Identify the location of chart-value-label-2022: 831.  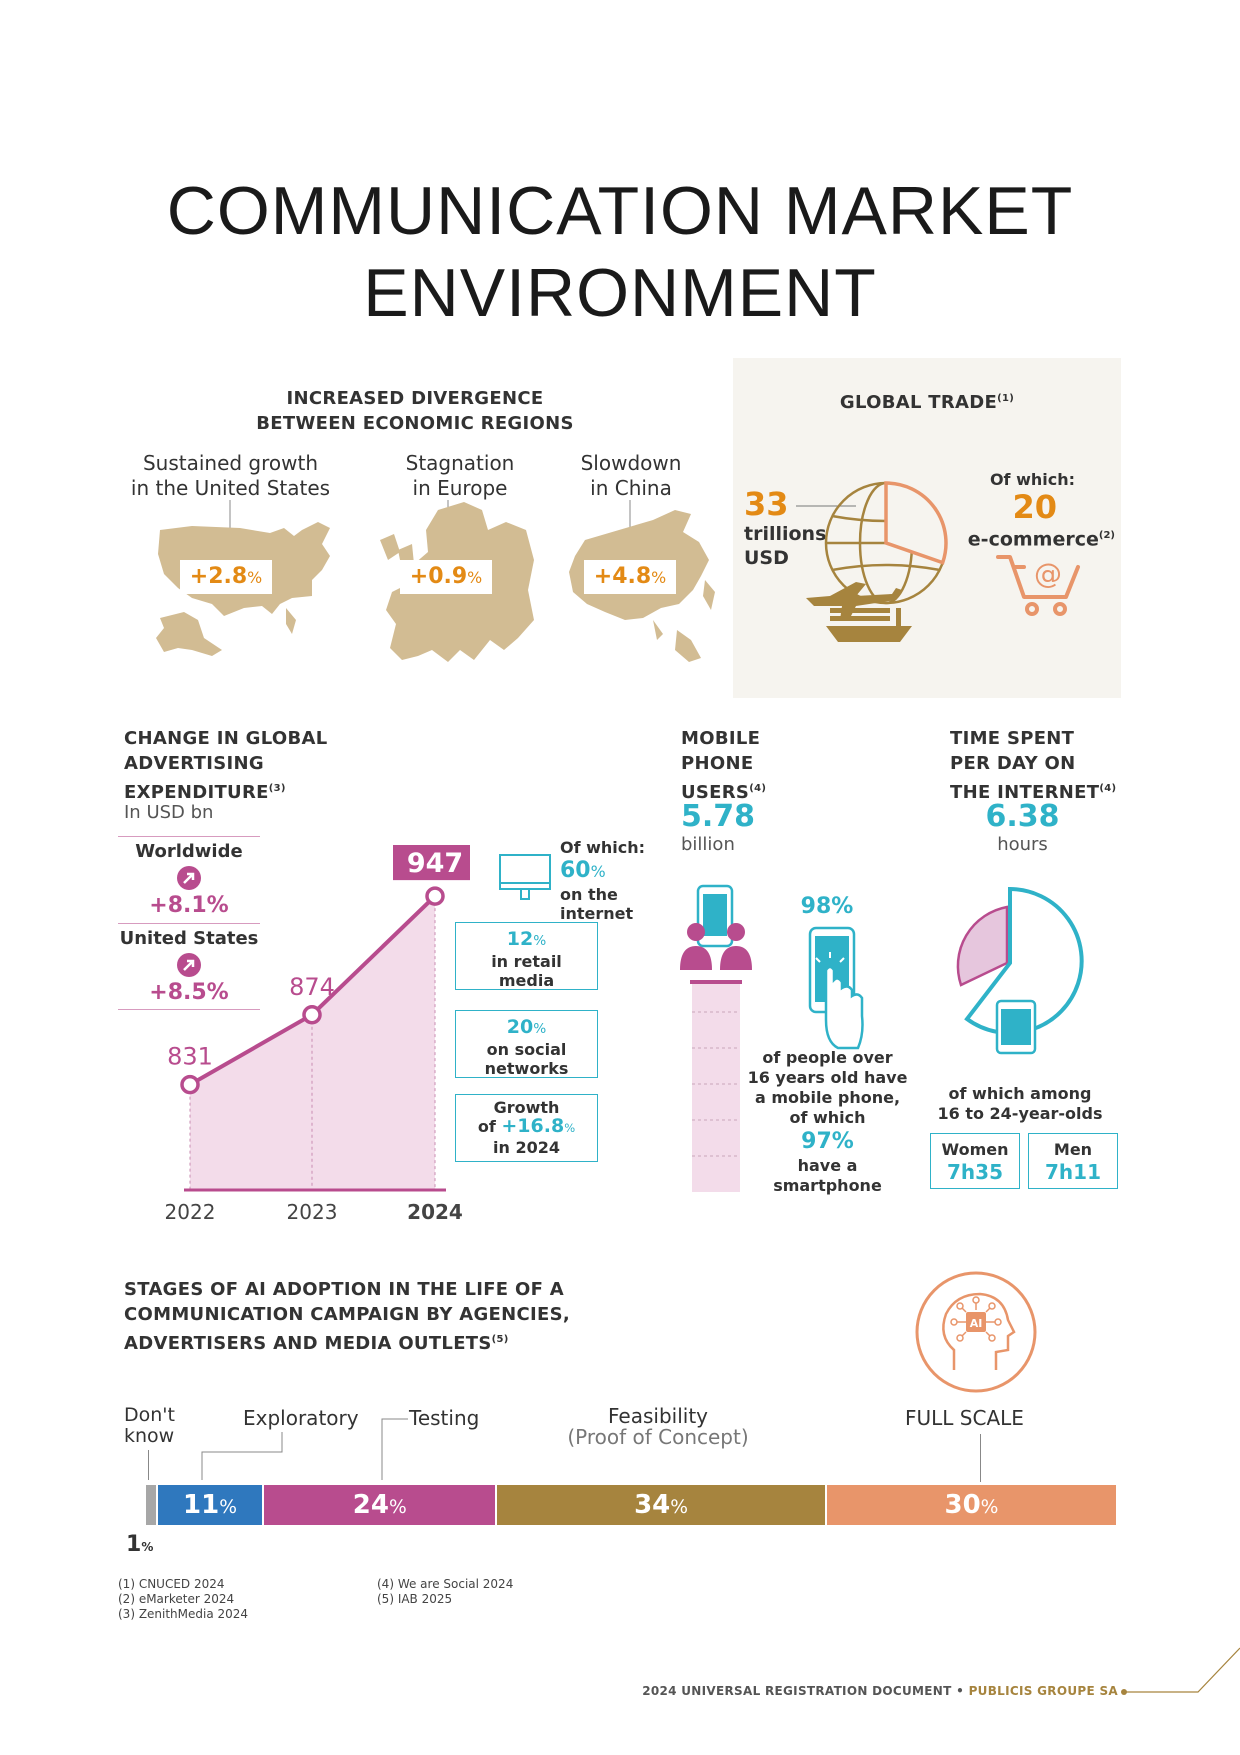
(190, 1057).